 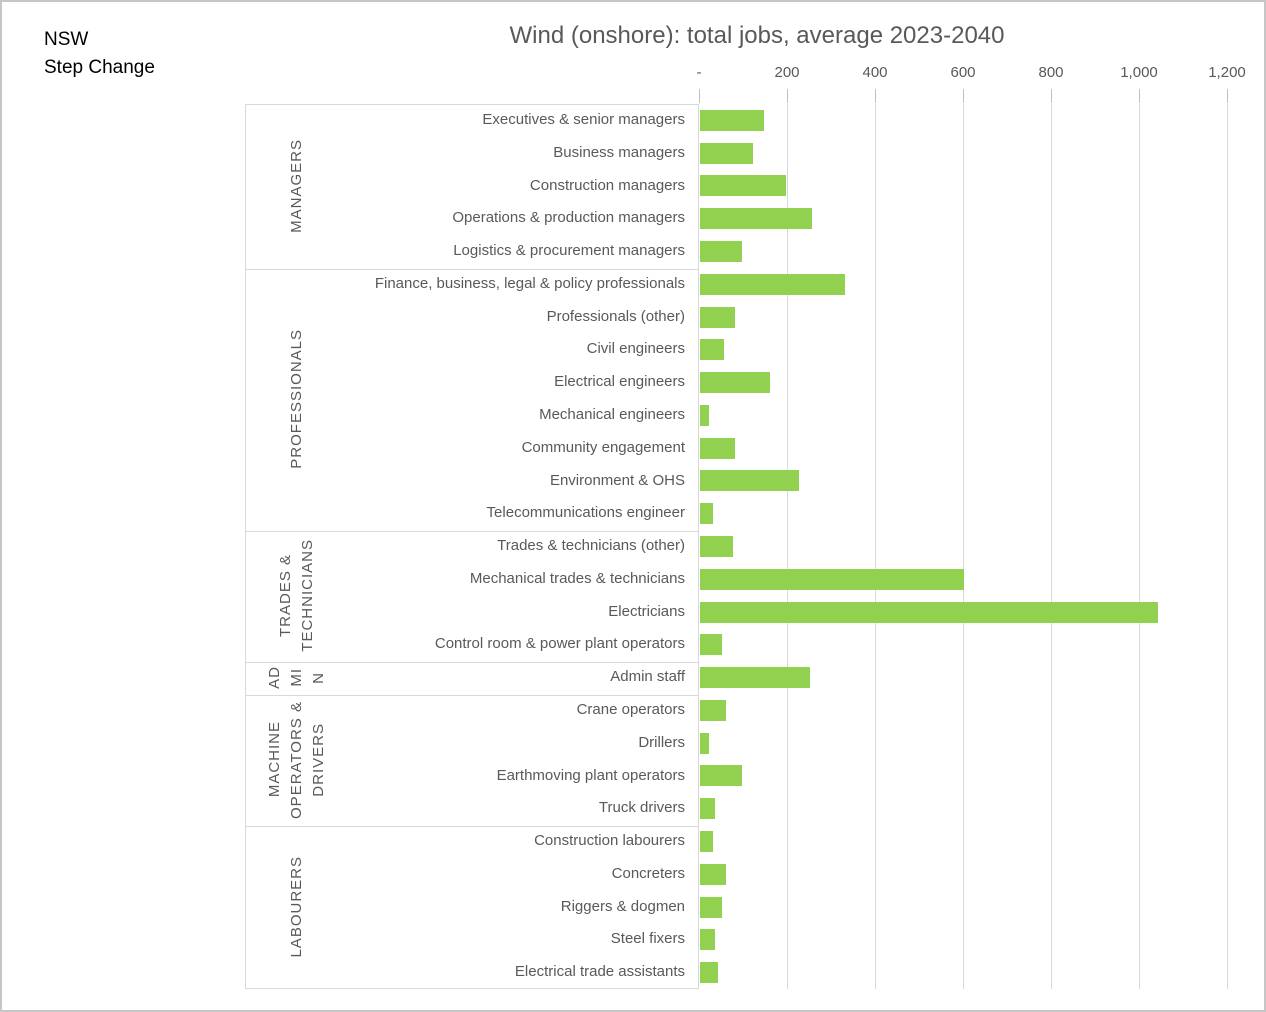 I want to click on category-label: Mechanical engineers, so click(x=612, y=414).